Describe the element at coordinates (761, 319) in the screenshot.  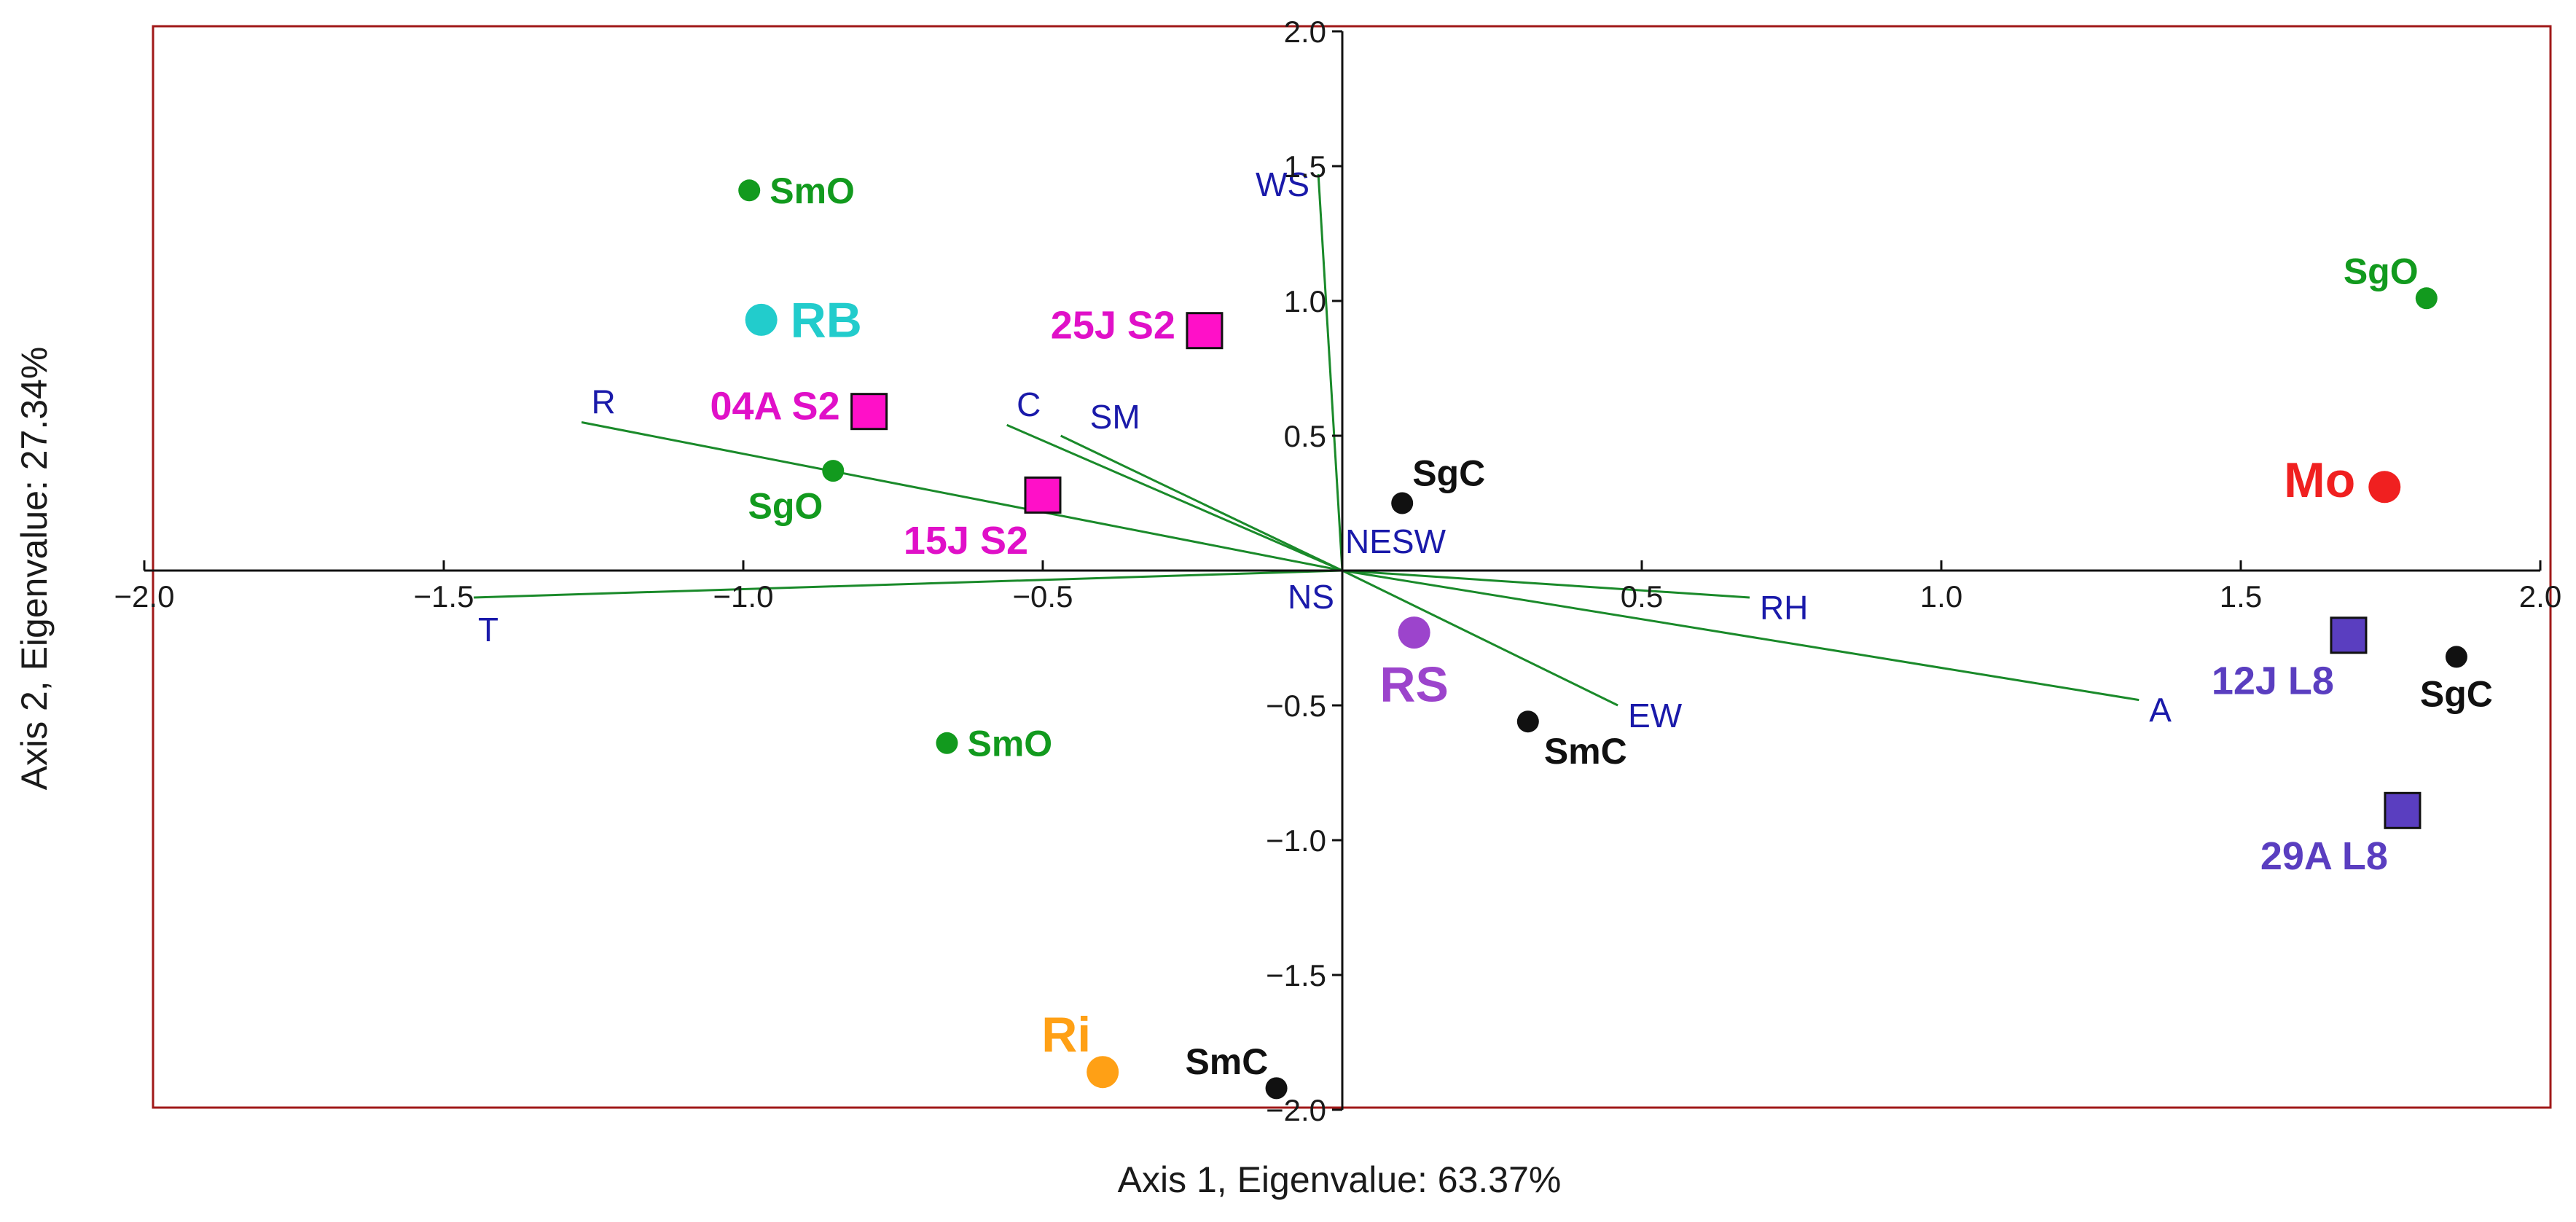
I see `point-marker-rb` at that location.